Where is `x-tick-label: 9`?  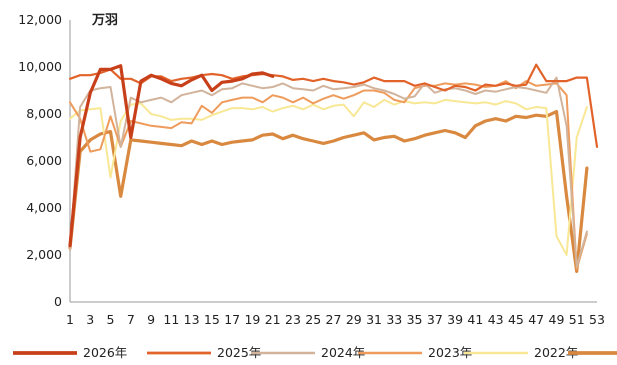
x-tick-label: 9 is located at coordinates (151, 319).